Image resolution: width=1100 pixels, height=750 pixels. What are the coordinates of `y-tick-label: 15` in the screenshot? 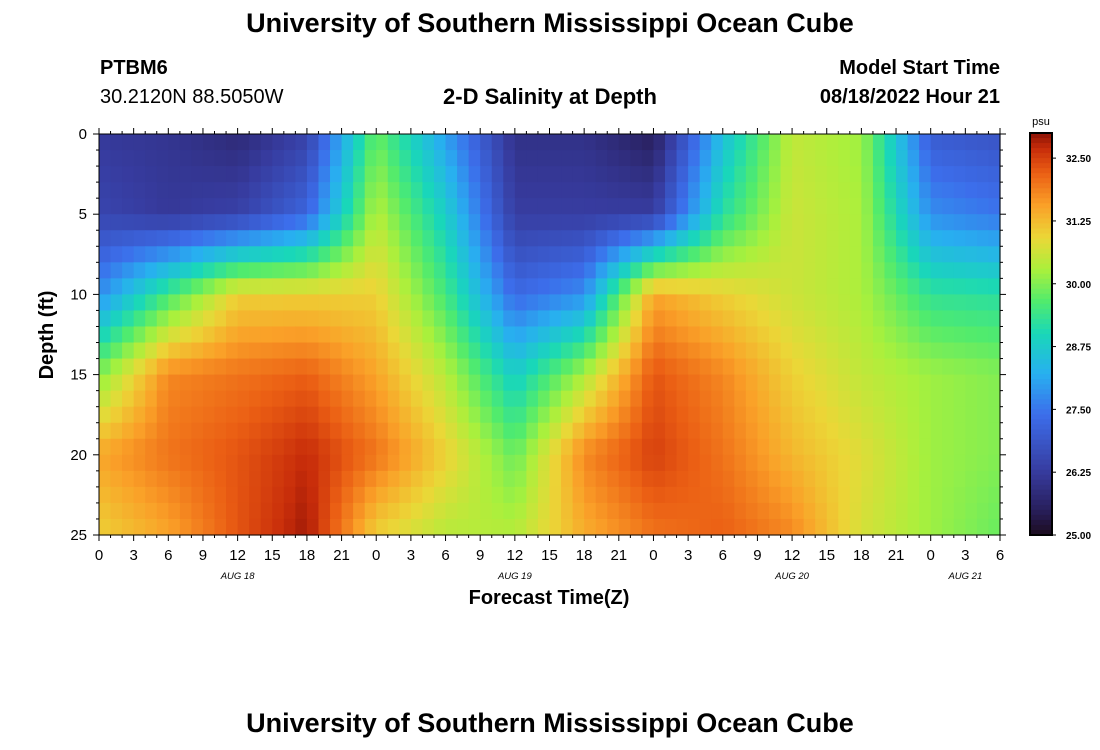 It's located at (78, 375).